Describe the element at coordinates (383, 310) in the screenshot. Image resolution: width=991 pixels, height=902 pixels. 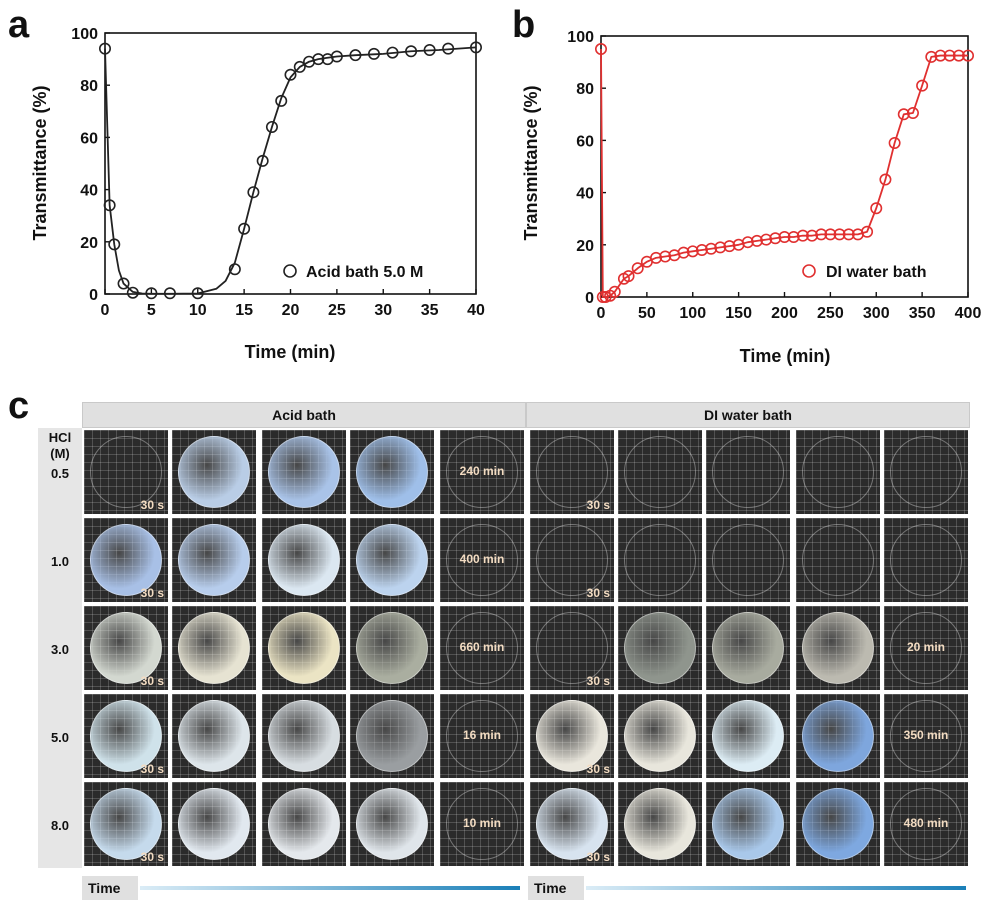
I see `x-tick-label: 30` at that location.